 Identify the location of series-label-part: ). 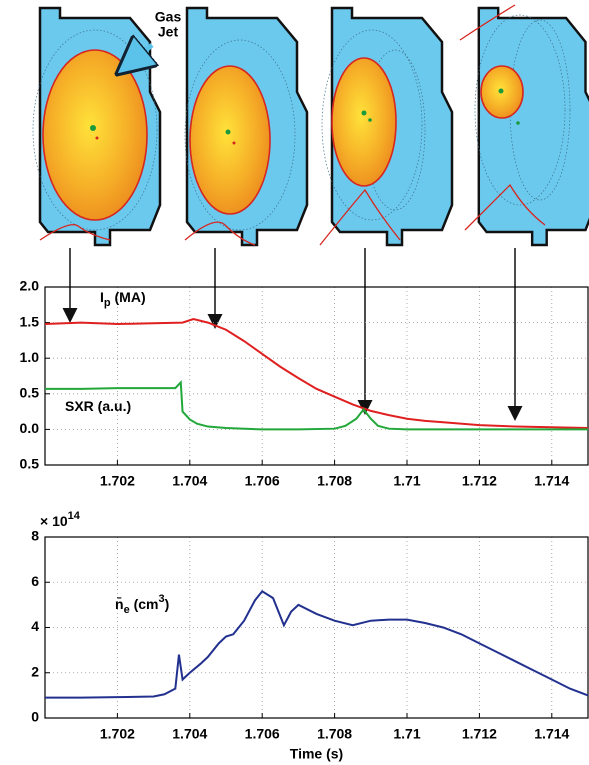
(167, 604).